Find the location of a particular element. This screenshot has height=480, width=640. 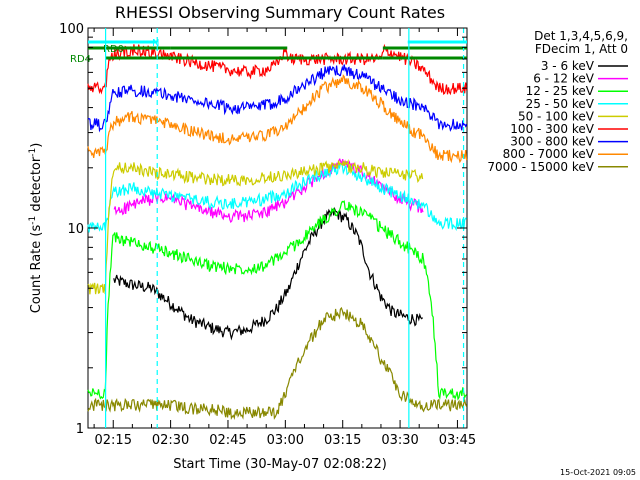

flag-label-n: N is located at coordinates (155, 43).